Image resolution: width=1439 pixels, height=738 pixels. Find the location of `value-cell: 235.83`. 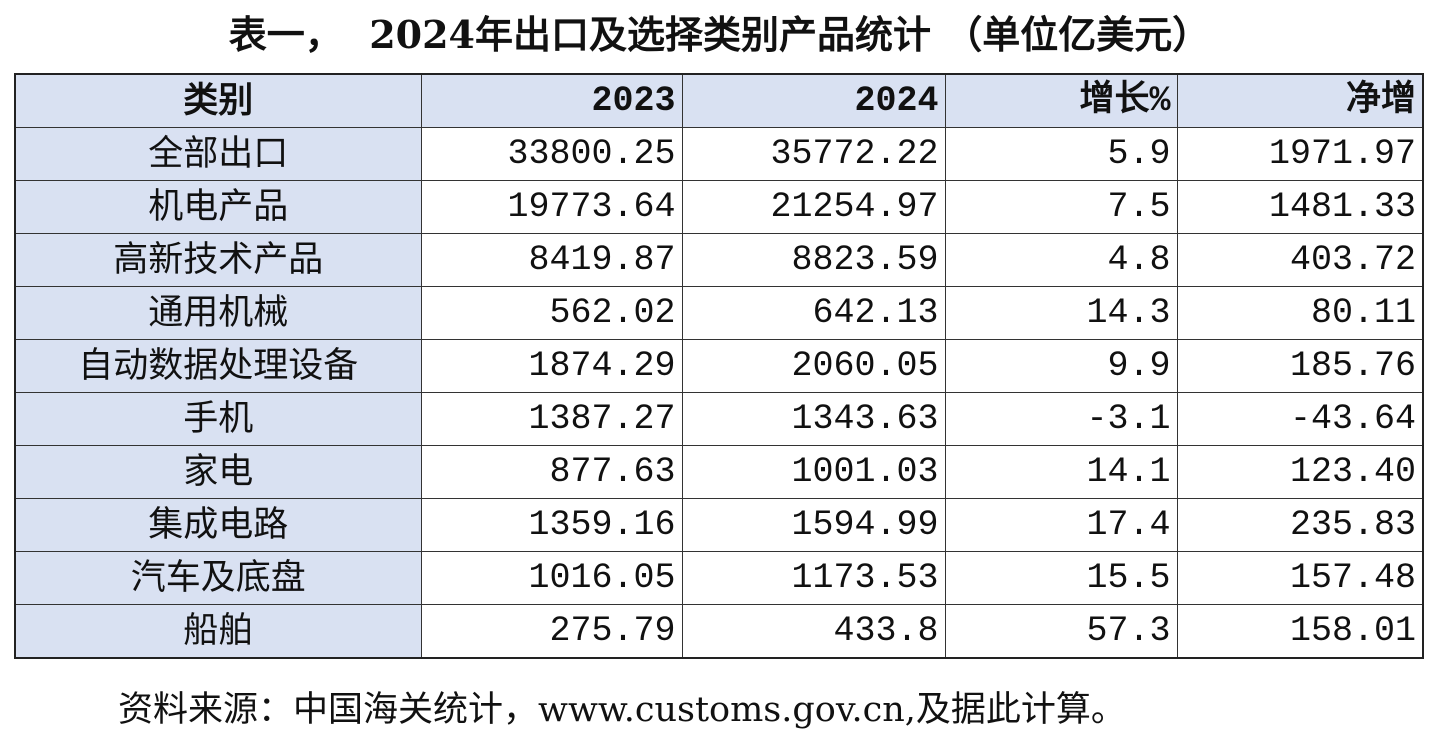

value-cell: 235.83 is located at coordinates (1300, 525).